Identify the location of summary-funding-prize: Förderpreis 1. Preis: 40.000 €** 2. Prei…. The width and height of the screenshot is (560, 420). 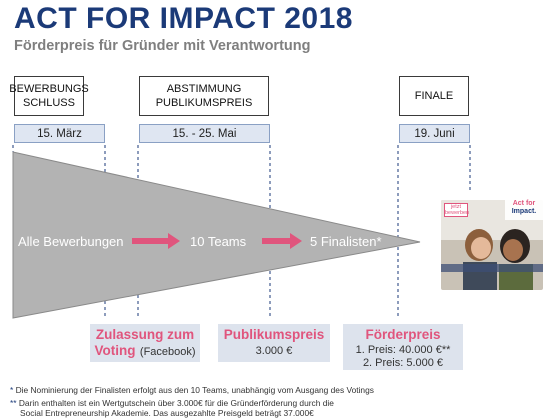
(403, 347).